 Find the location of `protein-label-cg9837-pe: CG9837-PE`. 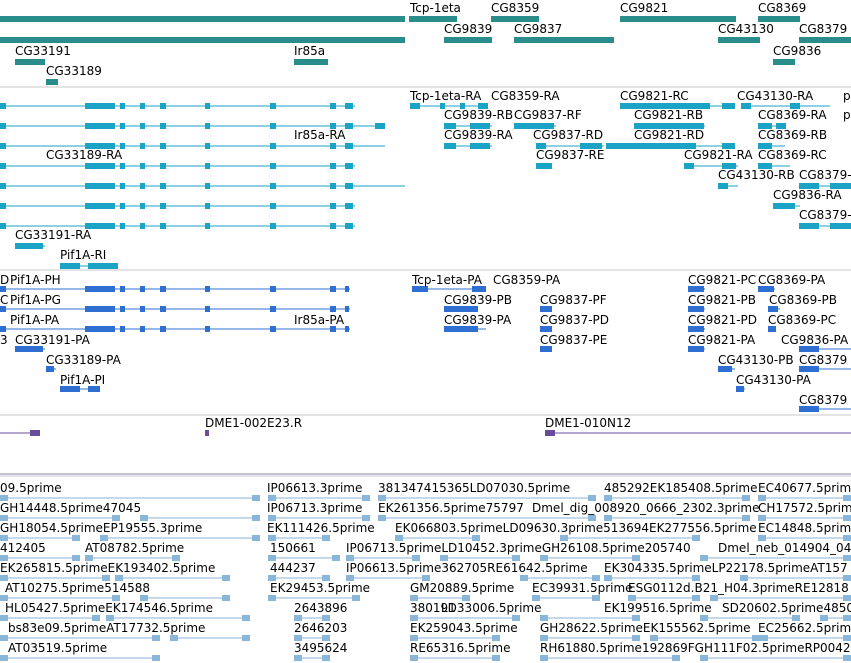

protein-label-cg9837-pe: CG9837-PE is located at coordinates (573, 340).